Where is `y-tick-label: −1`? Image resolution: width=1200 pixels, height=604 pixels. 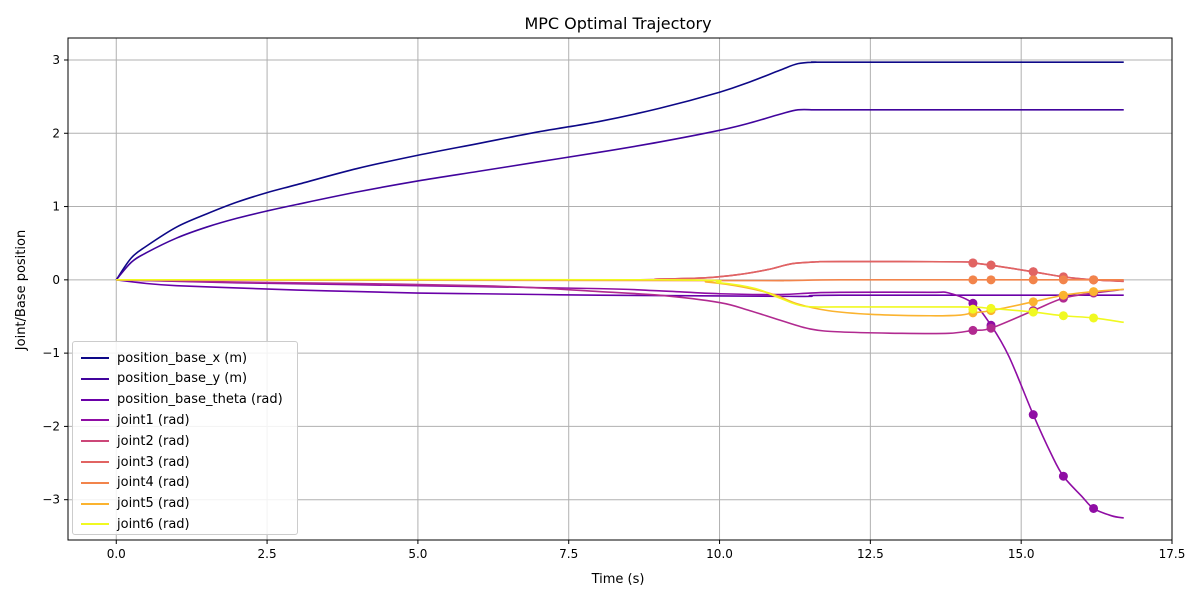
y-tick-label: −1 is located at coordinates (51, 353).